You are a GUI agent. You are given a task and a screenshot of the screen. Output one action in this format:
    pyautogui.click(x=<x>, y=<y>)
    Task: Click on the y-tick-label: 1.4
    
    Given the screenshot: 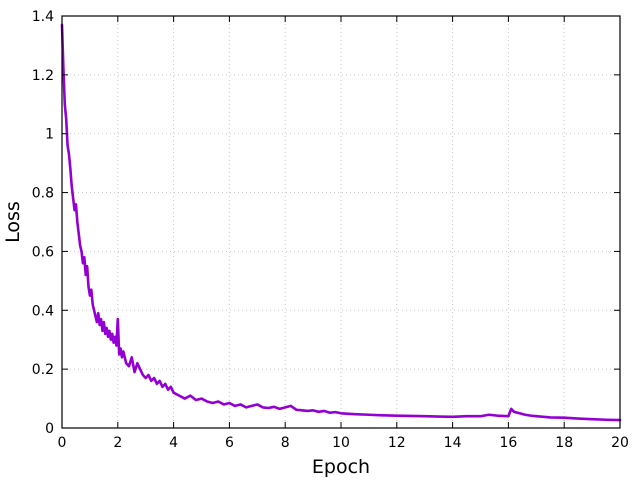 What is the action you would take?
    pyautogui.click(x=43, y=17)
    